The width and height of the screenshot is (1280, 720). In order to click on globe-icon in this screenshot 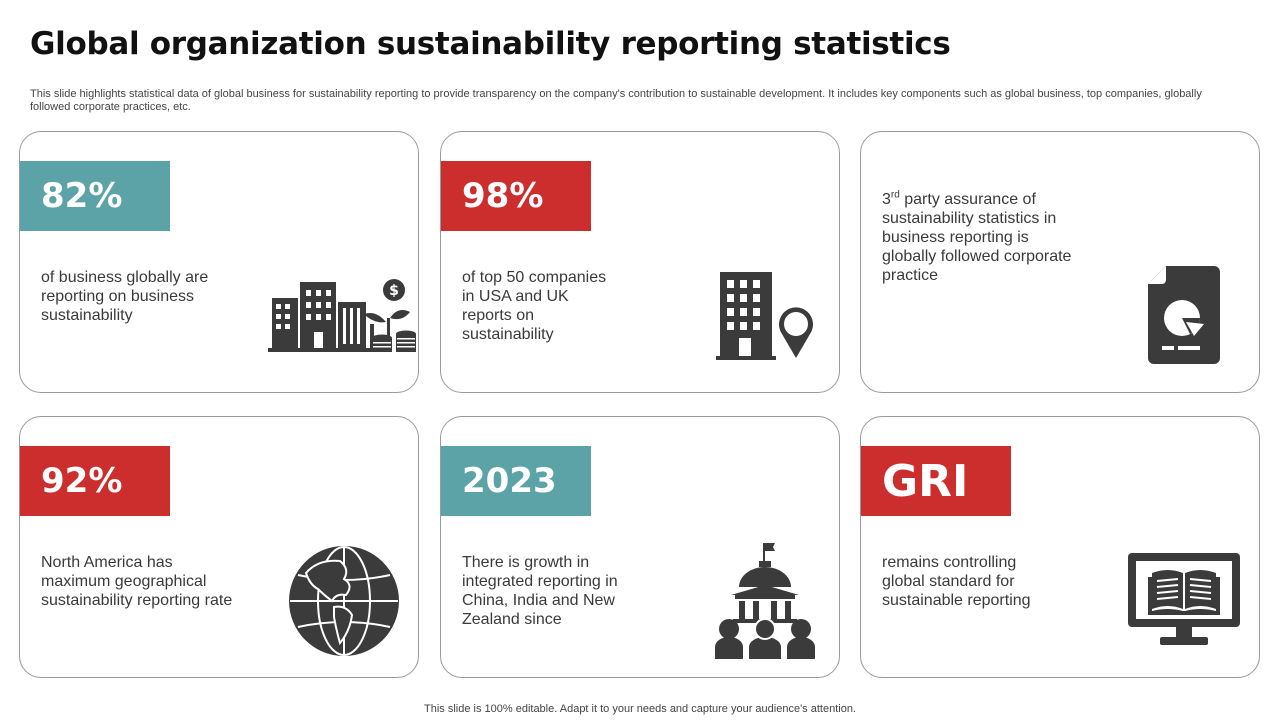, I will do `click(344, 601)`.